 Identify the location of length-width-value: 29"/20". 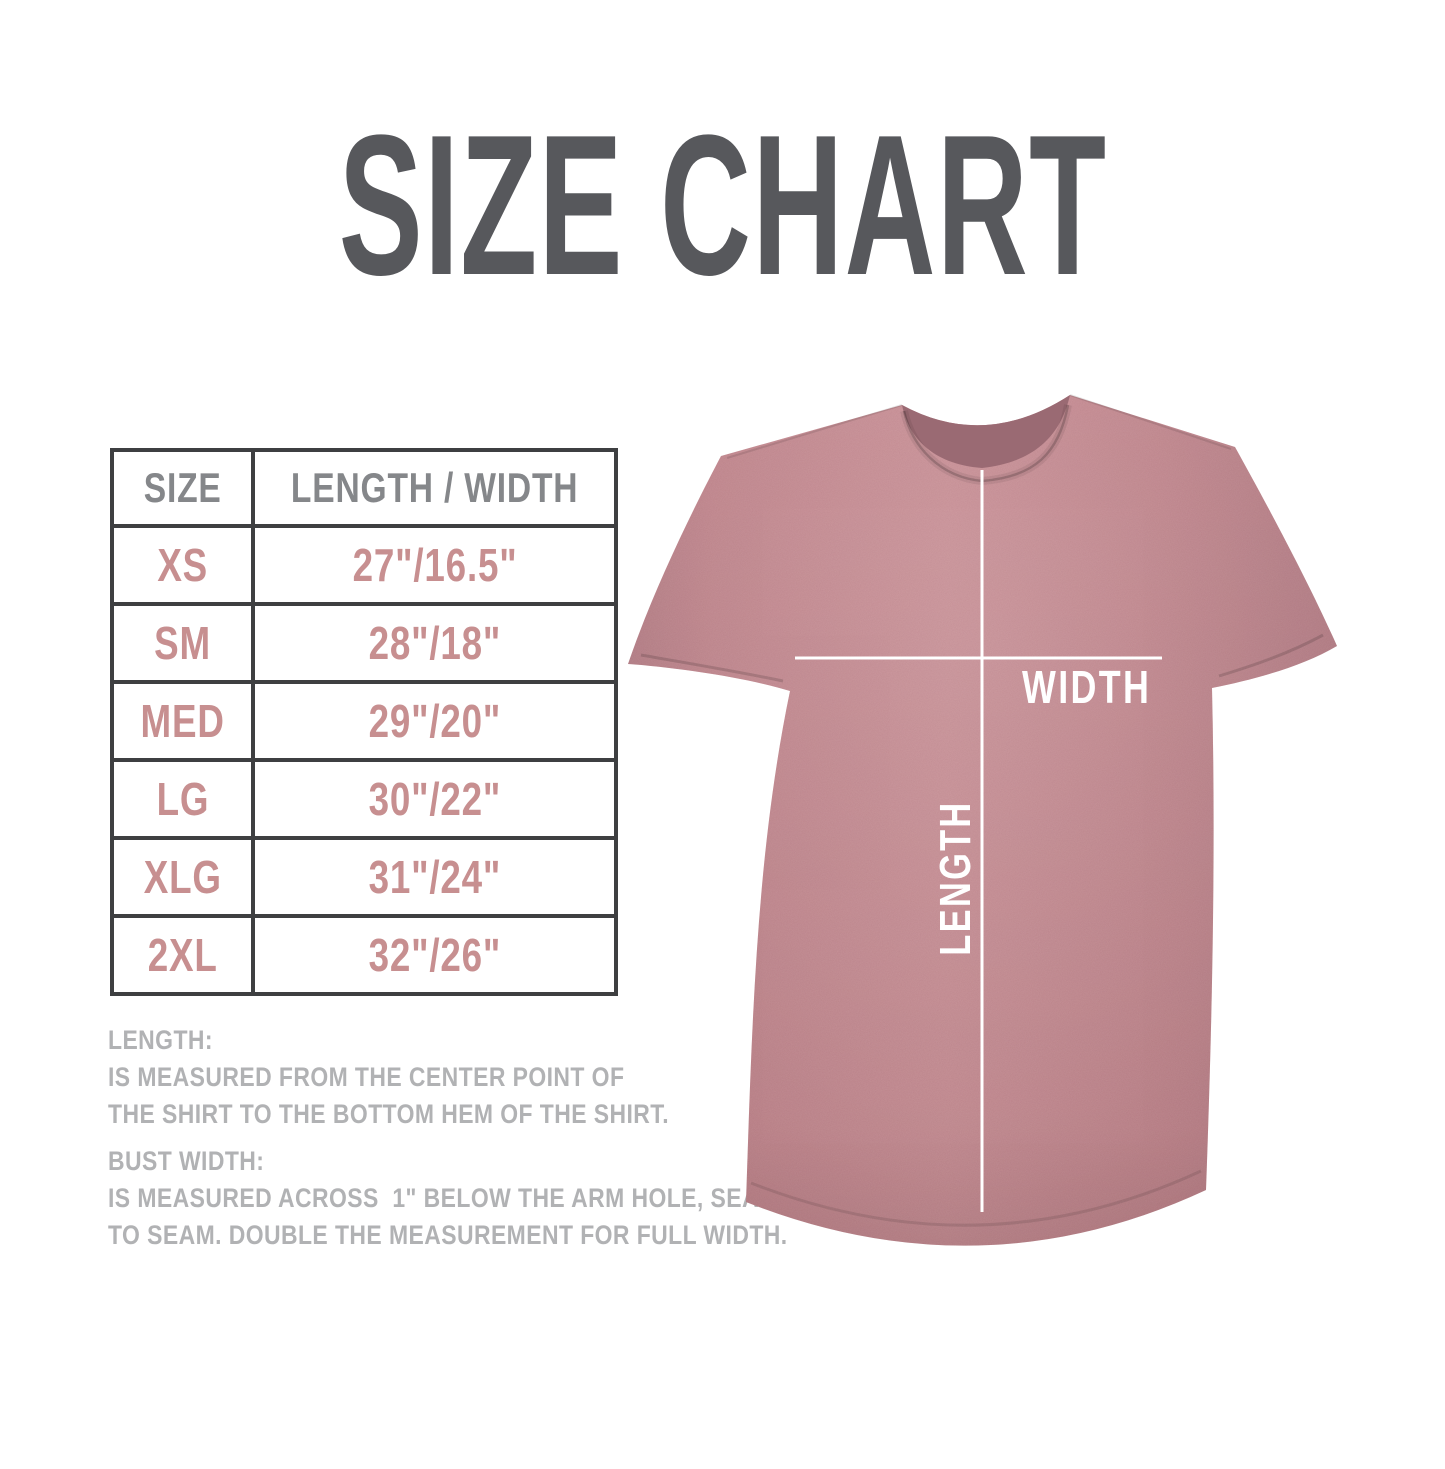
(434, 721).